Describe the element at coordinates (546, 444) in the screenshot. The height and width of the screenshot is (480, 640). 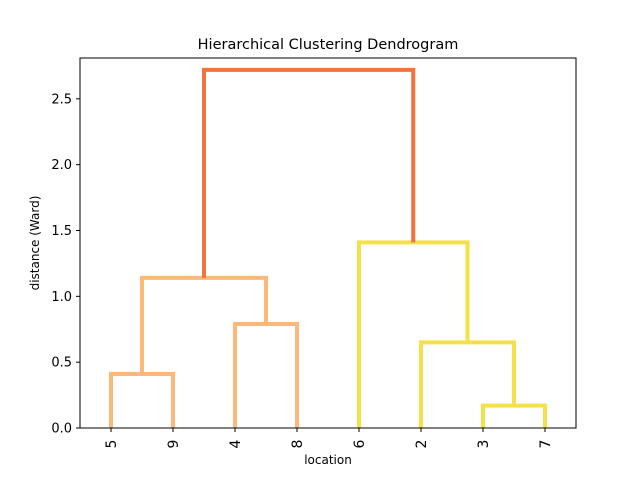
I see `leaf-label-7: 7` at that location.